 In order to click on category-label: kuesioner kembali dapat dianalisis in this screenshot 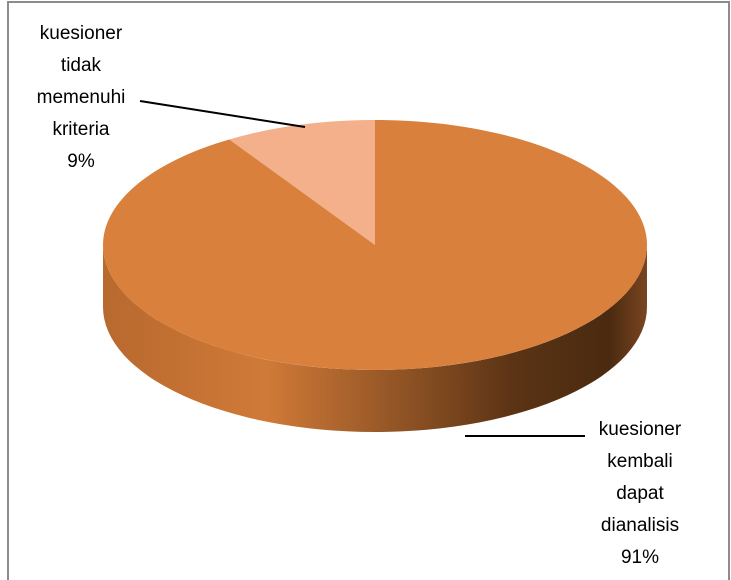, I will do `click(640, 477)`.